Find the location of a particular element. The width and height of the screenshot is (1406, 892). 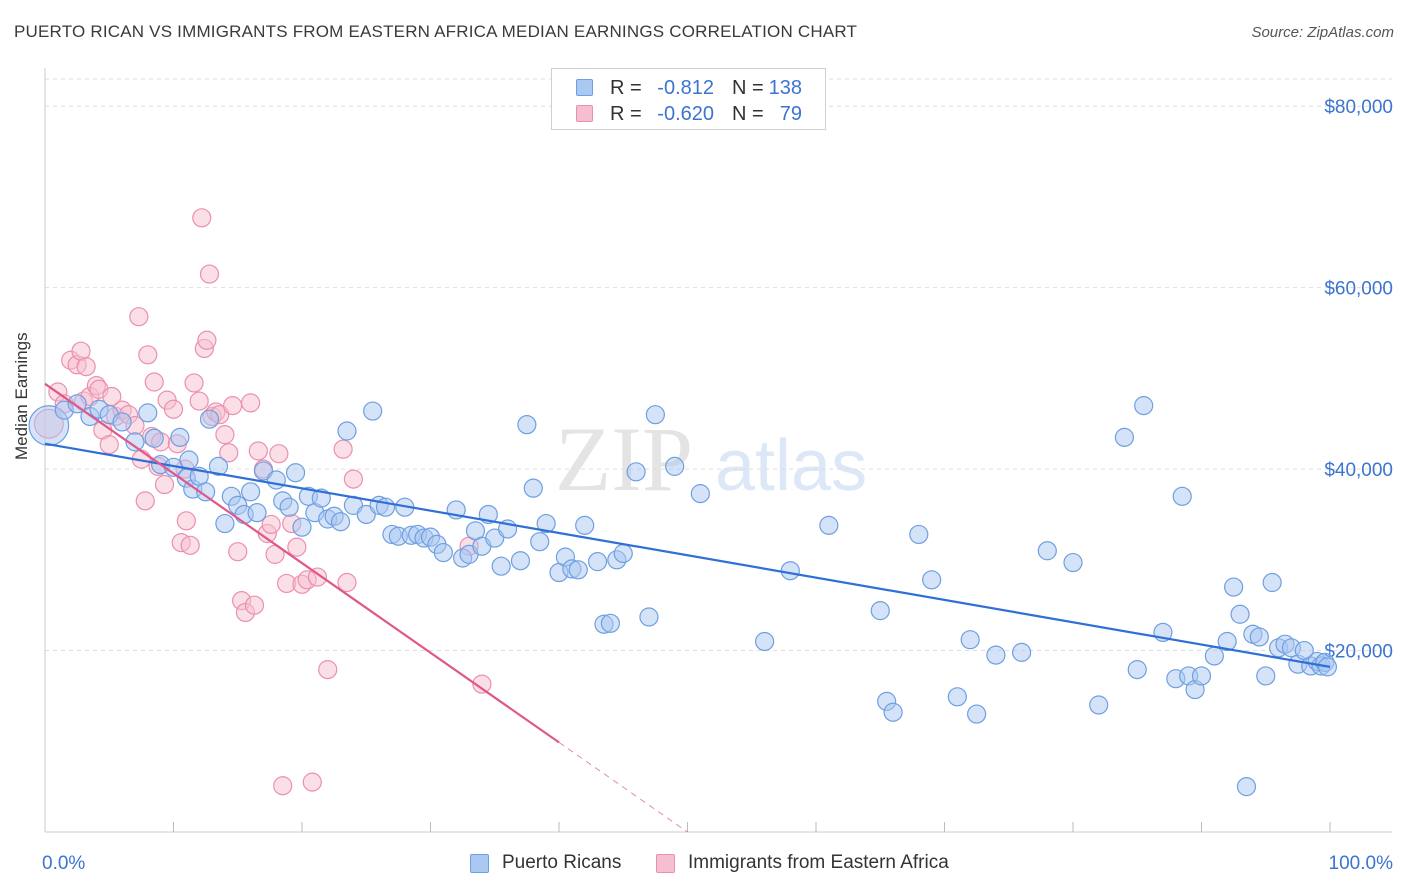

y-tick-label: $60,000 is located at coordinates (1358, 289).